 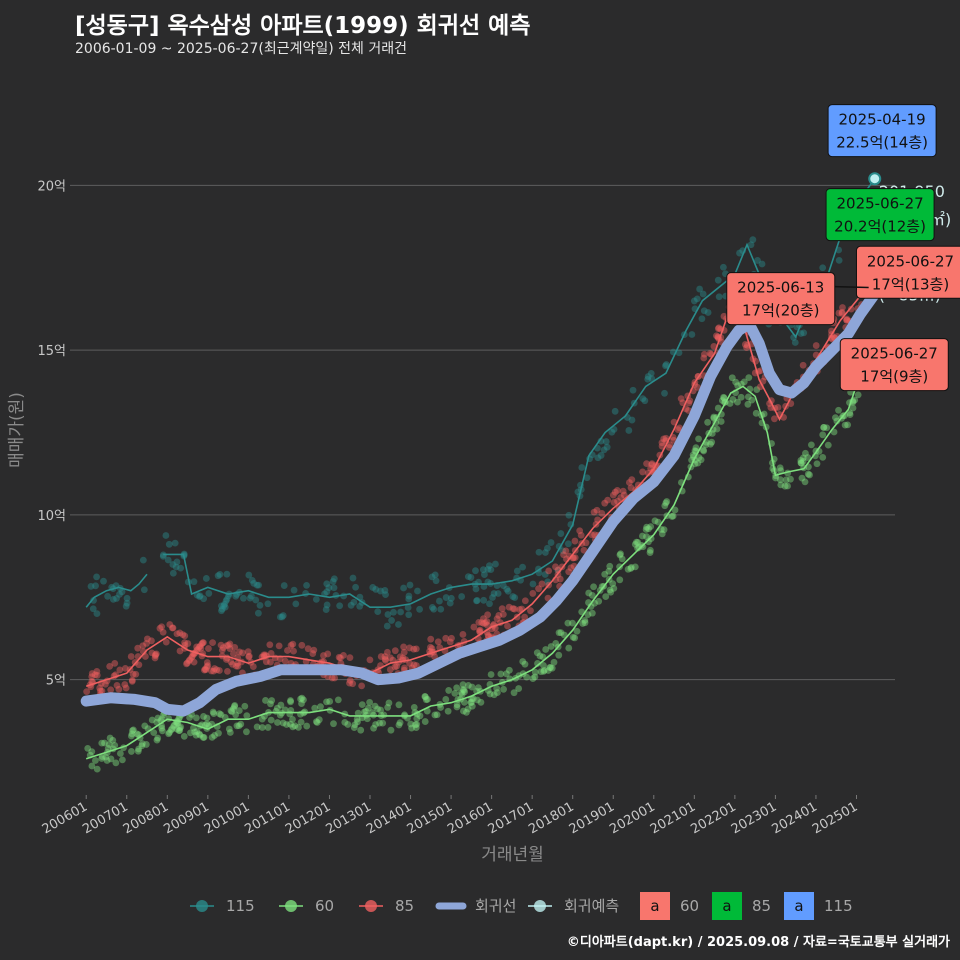 I want to click on annotation-price: 17억(20층), so click(x=780, y=311).